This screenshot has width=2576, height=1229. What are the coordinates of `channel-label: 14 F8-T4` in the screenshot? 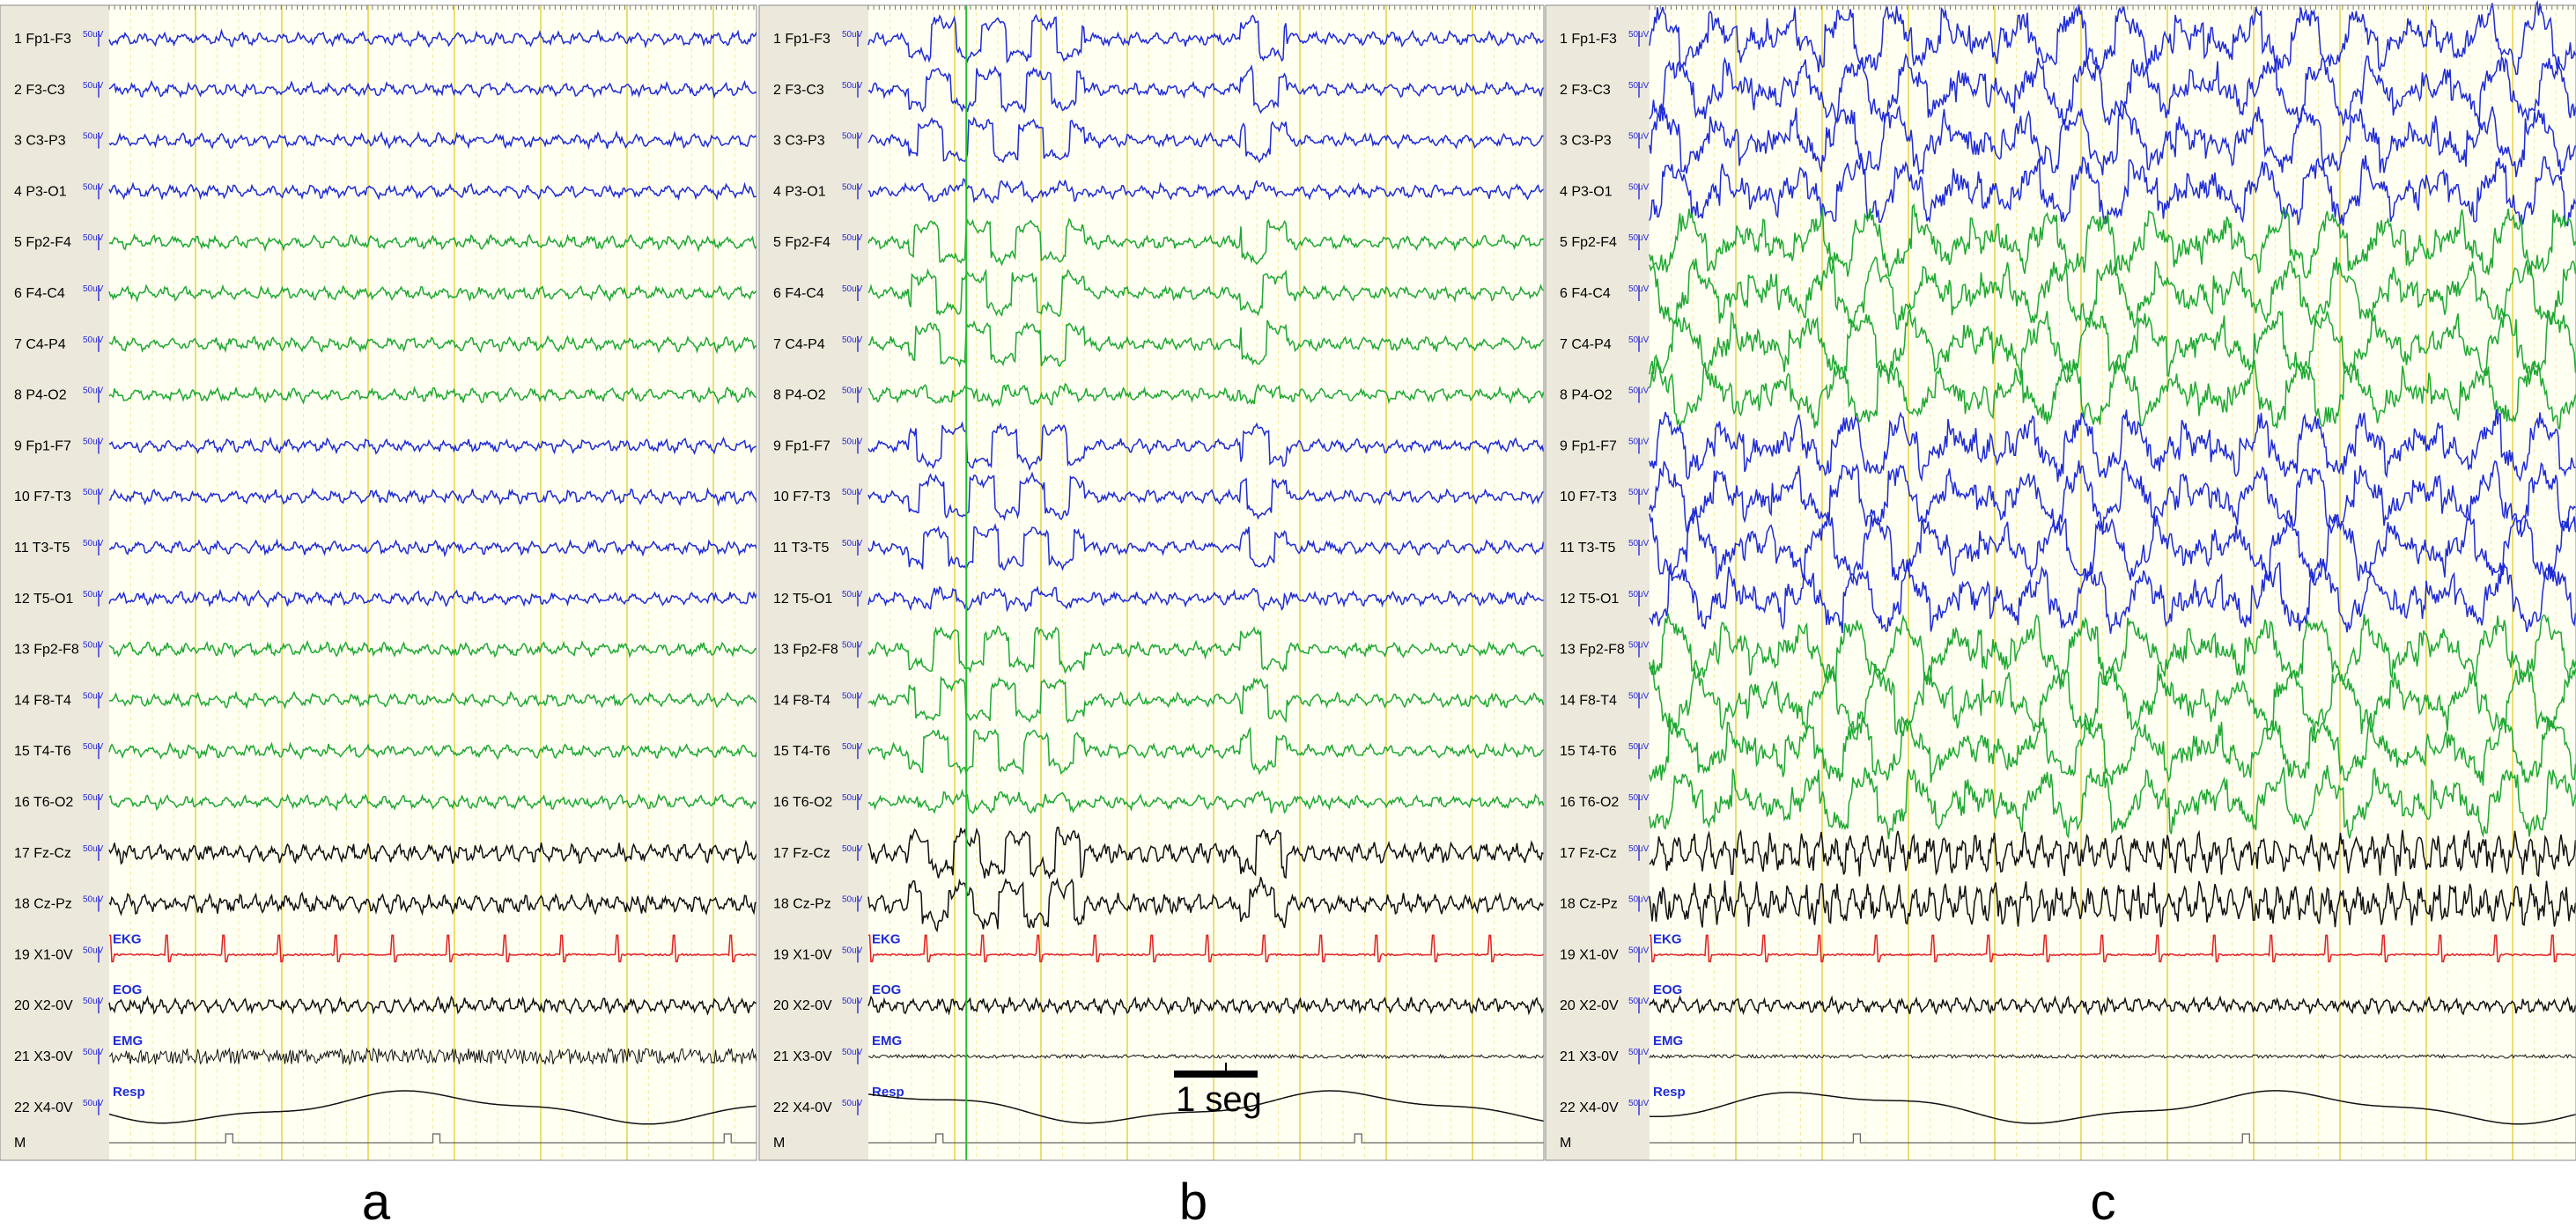 It's located at (801, 700).